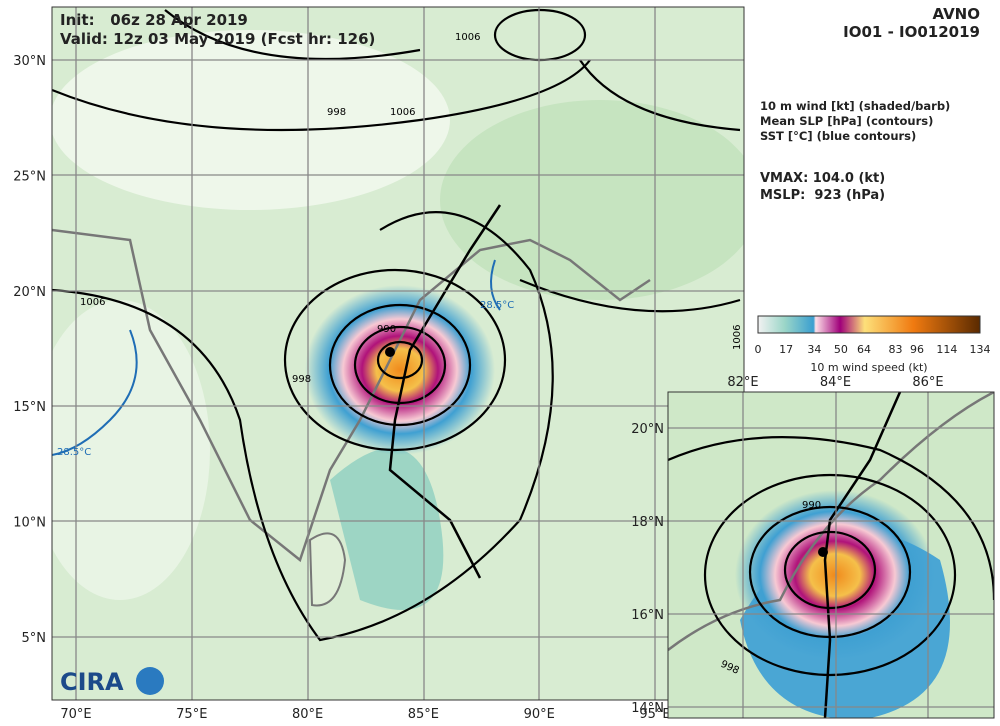 This screenshot has width=1000, height=726. I want to click on colorbar-tick: 50, so click(841, 349).